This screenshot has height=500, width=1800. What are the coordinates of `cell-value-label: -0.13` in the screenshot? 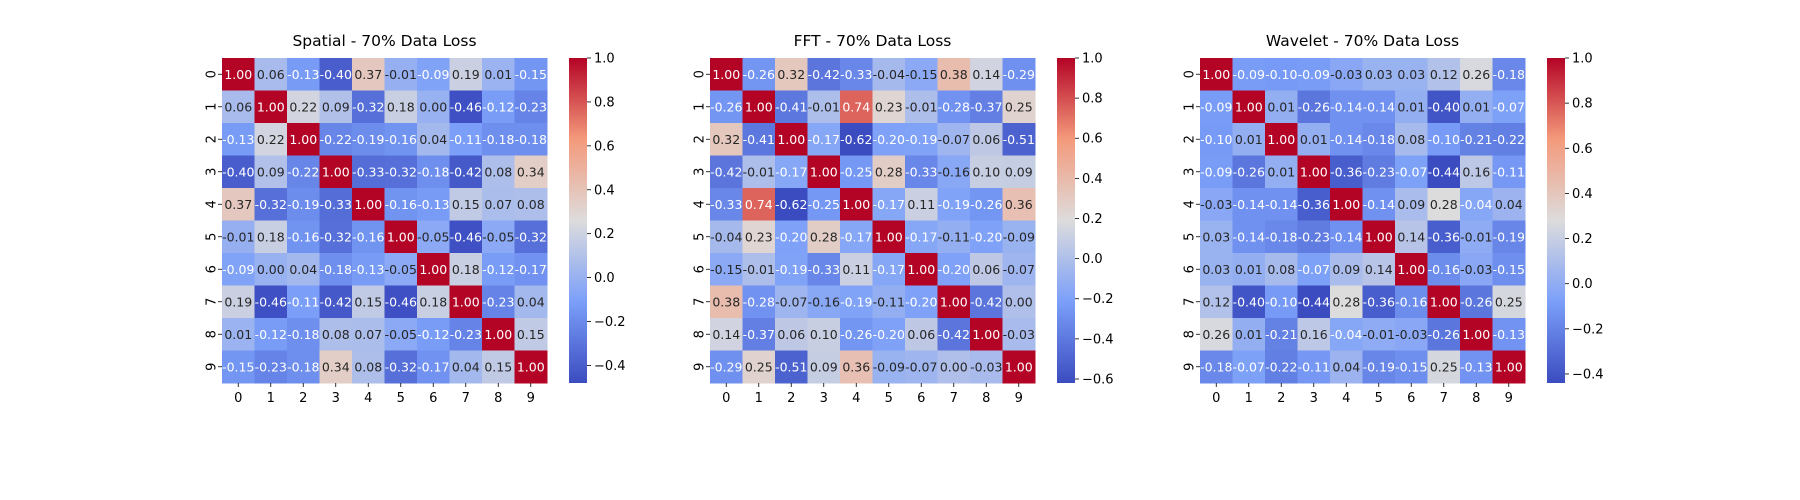 It's located at (303, 74).